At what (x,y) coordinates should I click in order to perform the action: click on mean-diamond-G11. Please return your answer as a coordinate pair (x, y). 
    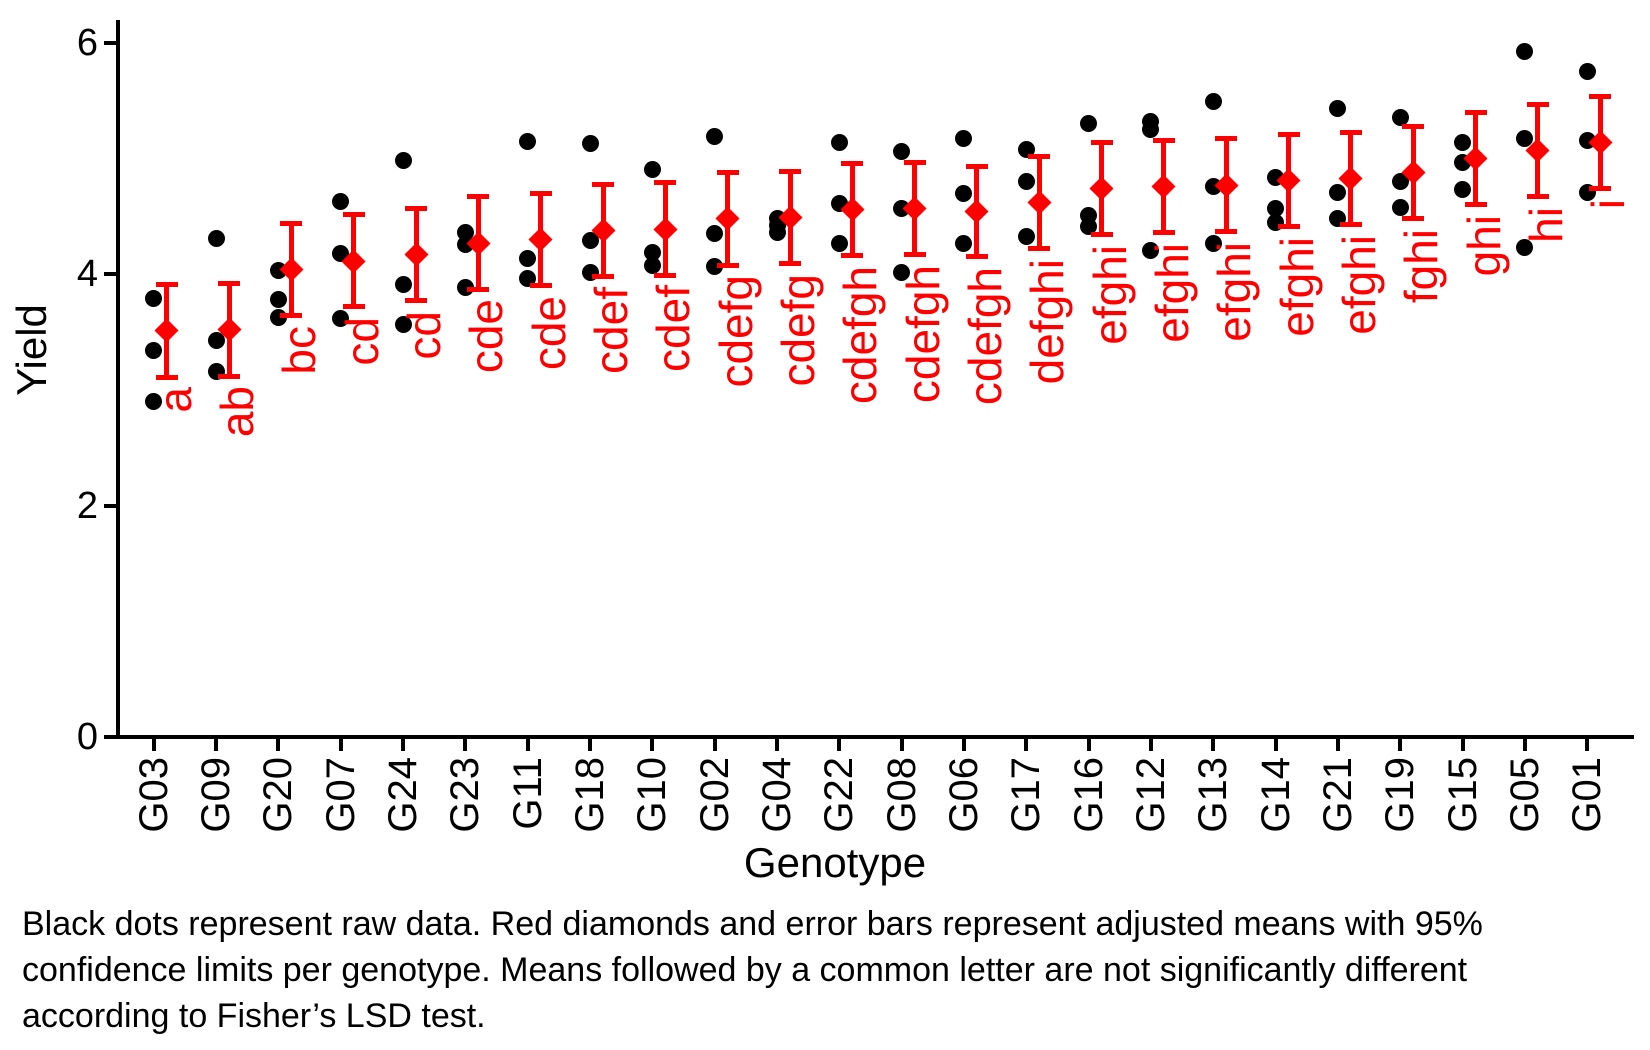
    Looking at the image, I should click on (540, 239).